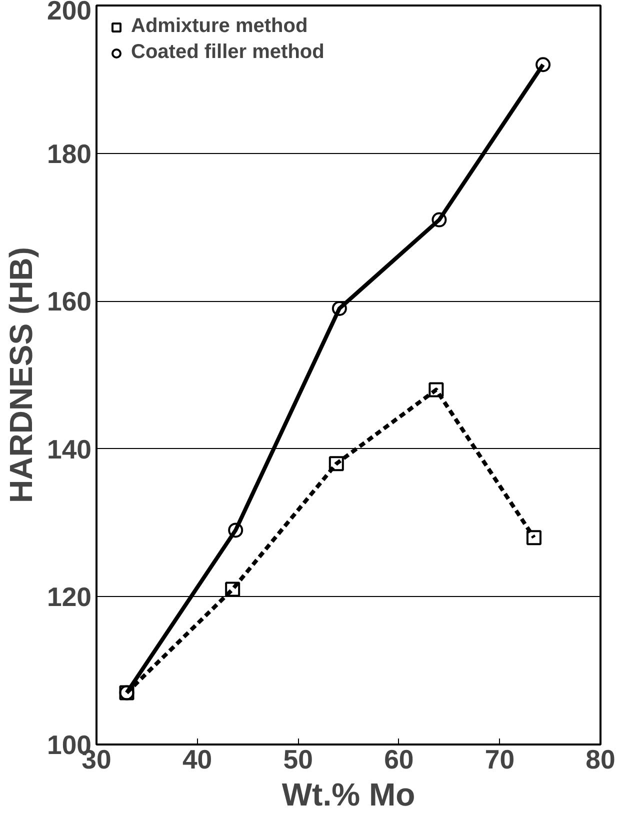 This screenshot has height=823, width=639. Describe the element at coordinates (197, 759) in the screenshot. I see `x-tick-label: 40` at that location.